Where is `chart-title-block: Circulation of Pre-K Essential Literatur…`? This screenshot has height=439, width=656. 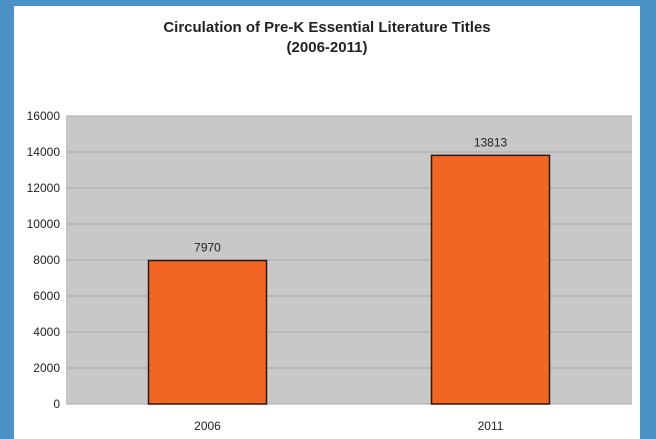
chart-title-block: Circulation of Pre-K Essential Literatur… is located at coordinates (327, 38).